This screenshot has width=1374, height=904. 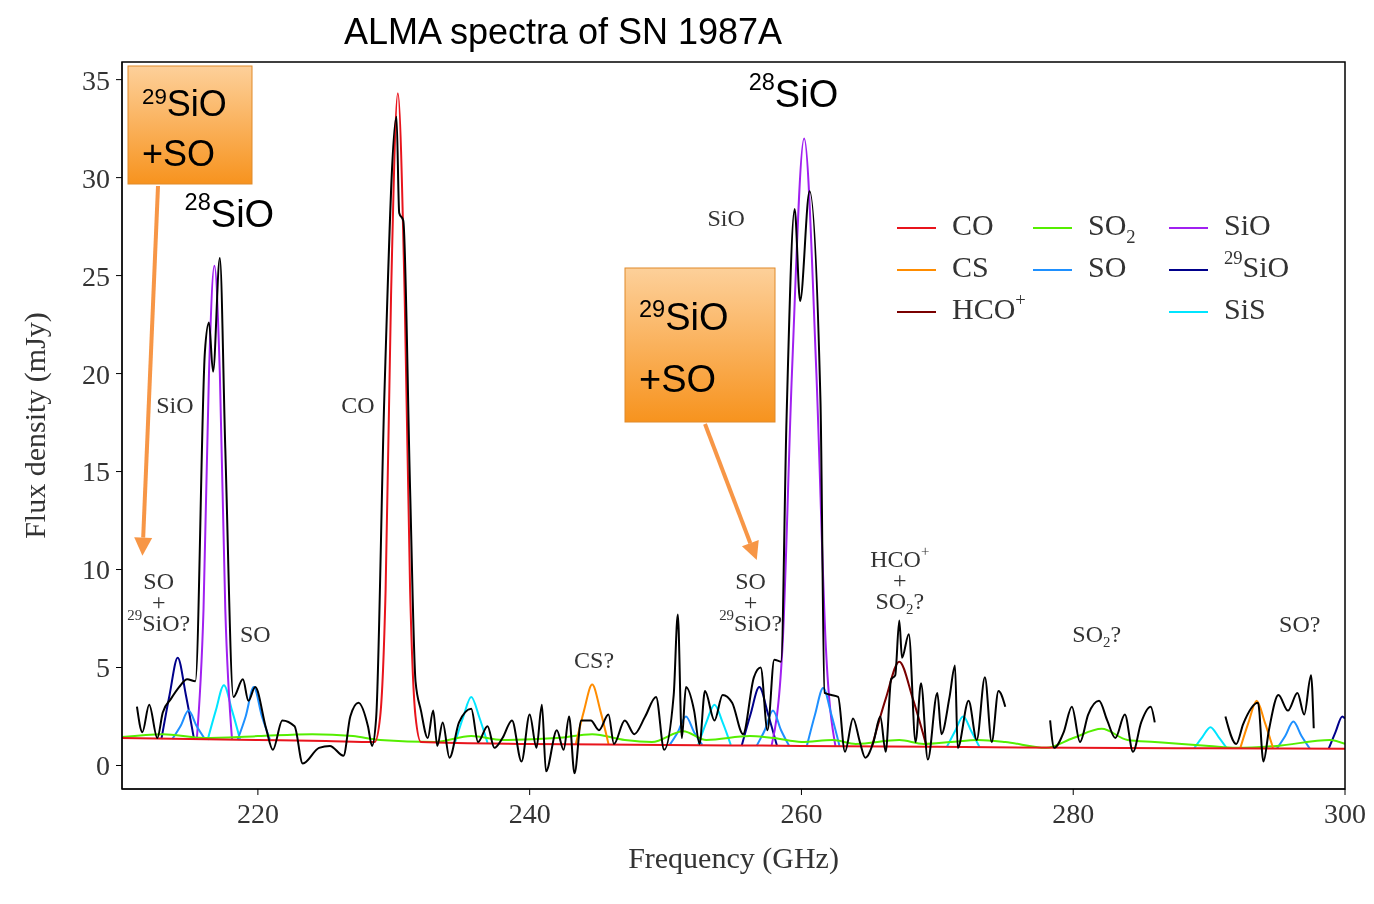 I want to click on line-series, so click(x=733, y=738).